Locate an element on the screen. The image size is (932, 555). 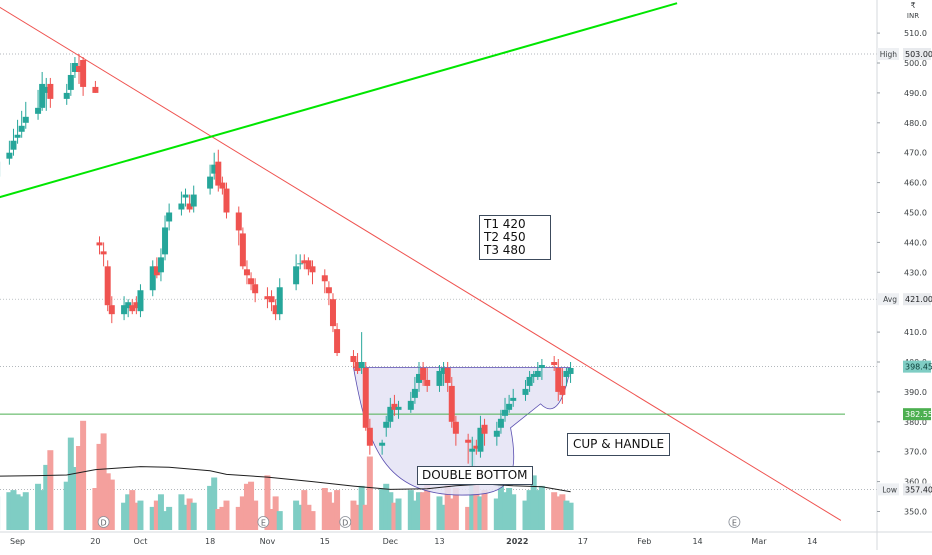
currency-symbol: ₹ is located at coordinates (912, 5).